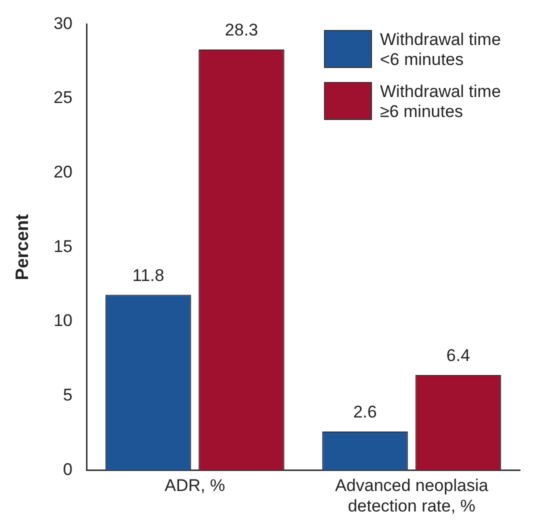 The height and width of the screenshot is (531, 540). Describe the element at coordinates (22, 247) in the screenshot. I see `y-axis-title: Percent` at that location.